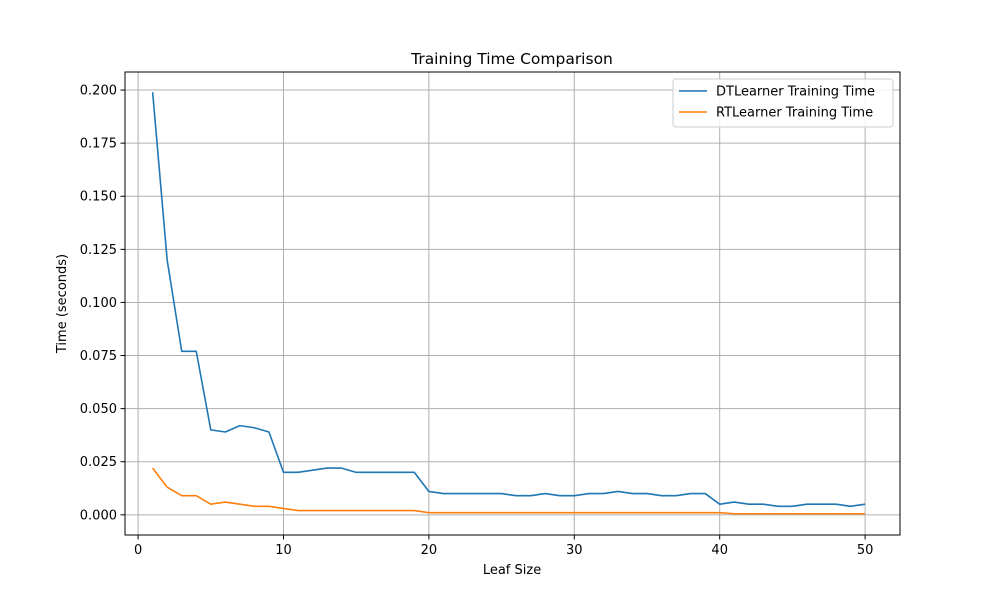  Describe the element at coordinates (138, 550) in the screenshot. I see `x-tick-label: 0` at that location.